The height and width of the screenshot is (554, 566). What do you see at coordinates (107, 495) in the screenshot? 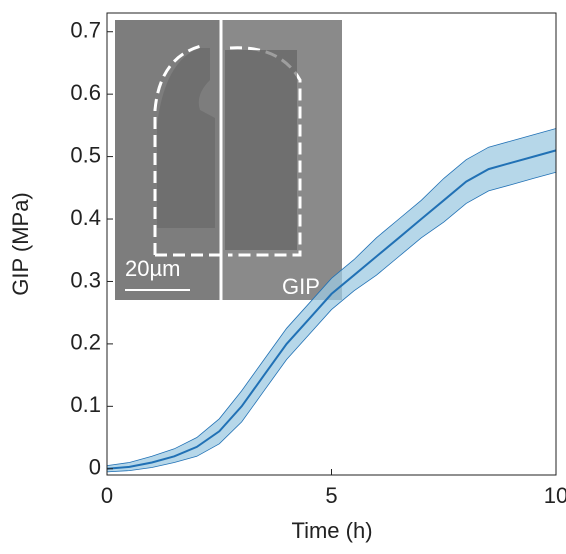
I see `x-tick-label: 0` at bounding box center [107, 495].